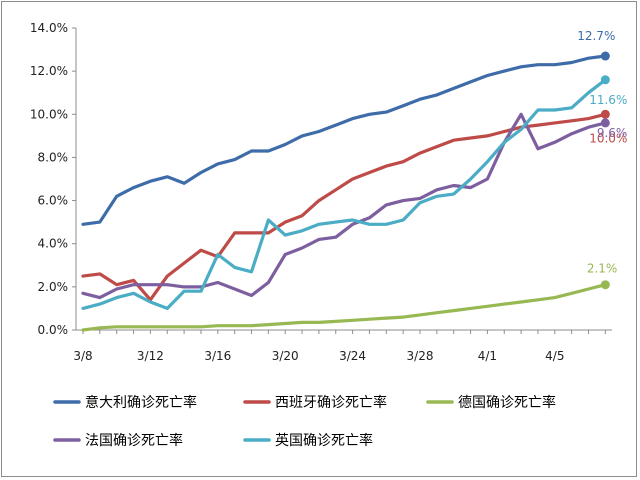  What do you see at coordinates (134, 440) in the screenshot?
I see `legend-label-3: 法国确诊死亡率` at bounding box center [134, 440].